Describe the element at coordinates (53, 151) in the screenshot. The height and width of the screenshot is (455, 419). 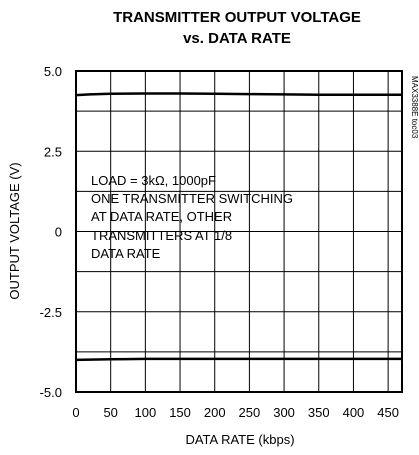
I see `y-tick-label: 2.5` at that location.